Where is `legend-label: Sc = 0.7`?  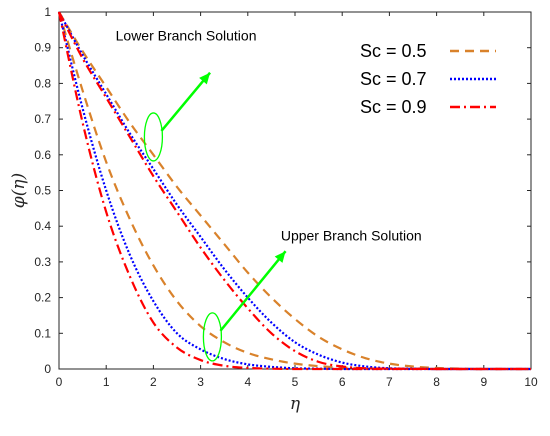
legend-label: Sc = 0.7 is located at coordinates (393, 79).